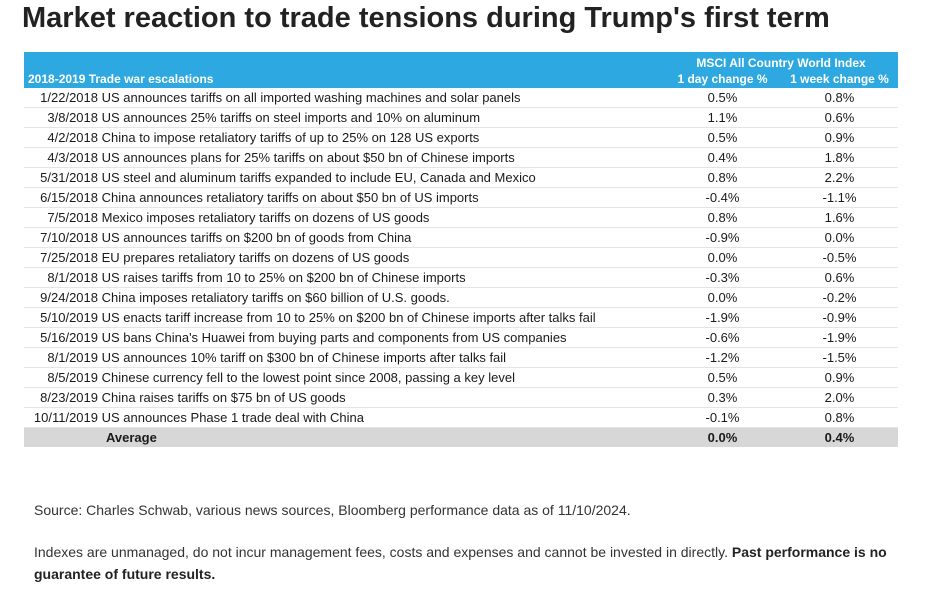 The height and width of the screenshot is (593, 950). What do you see at coordinates (839, 397) in the screenshot?
I see `week-change-value: 2.0%` at bounding box center [839, 397].